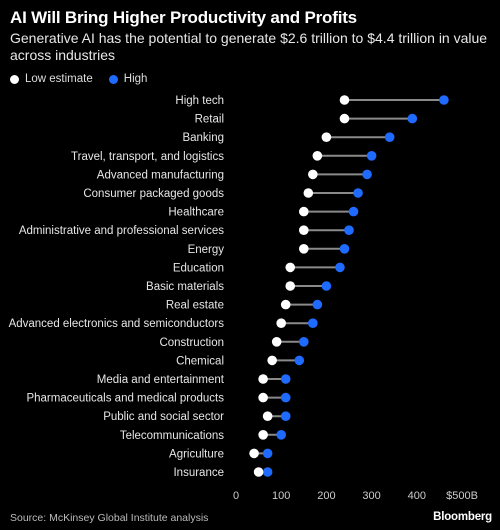 The width and height of the screenshot is (500, 530). I want to click on category-label: Pharmaceuticals and medical products, so click(125, 399).